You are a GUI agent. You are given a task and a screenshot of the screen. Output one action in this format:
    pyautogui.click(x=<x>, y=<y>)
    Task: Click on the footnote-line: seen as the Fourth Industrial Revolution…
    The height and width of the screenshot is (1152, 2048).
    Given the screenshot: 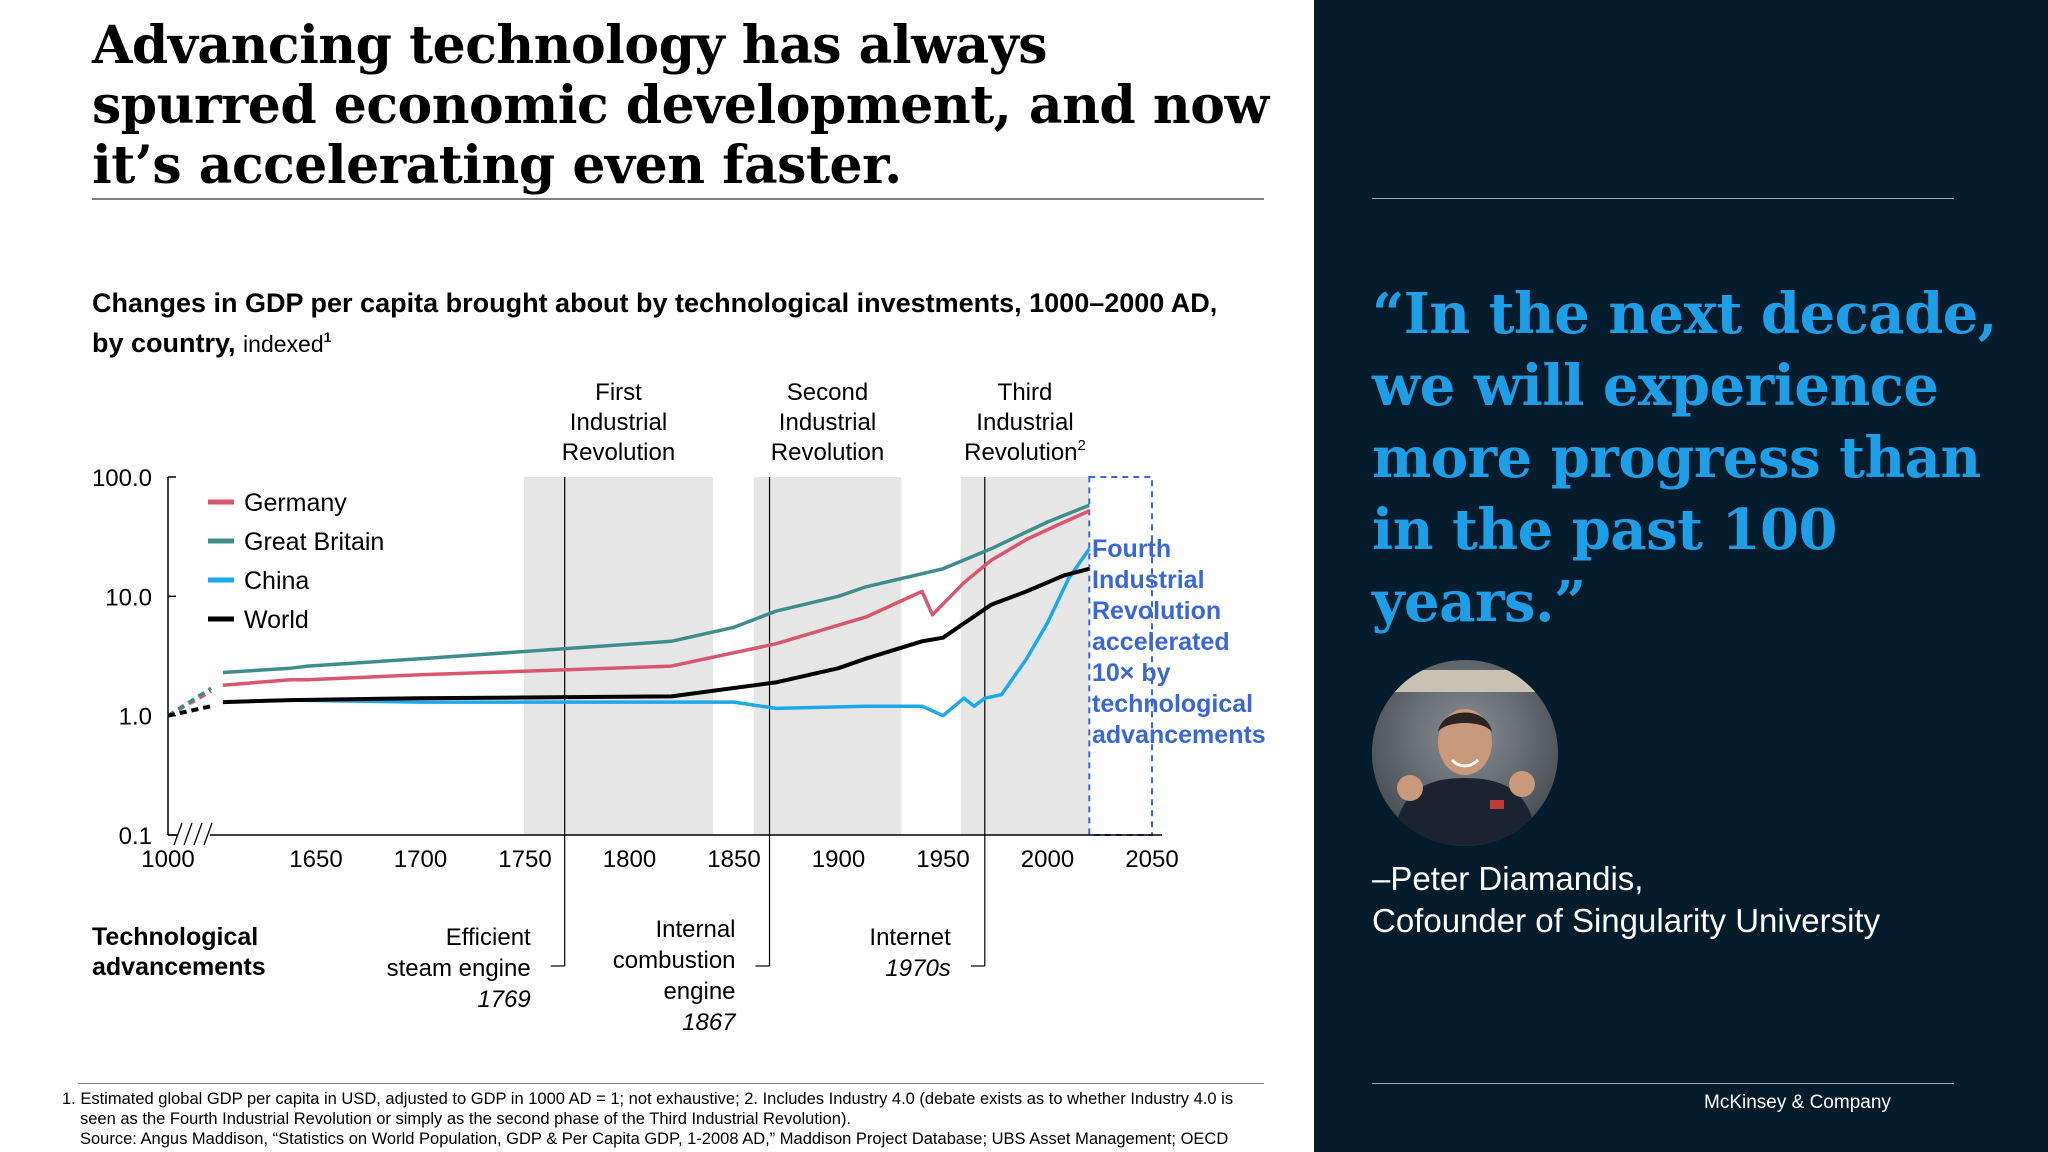 What is the action you would take?
    pyautogui.click(x=466, y=1119)
    